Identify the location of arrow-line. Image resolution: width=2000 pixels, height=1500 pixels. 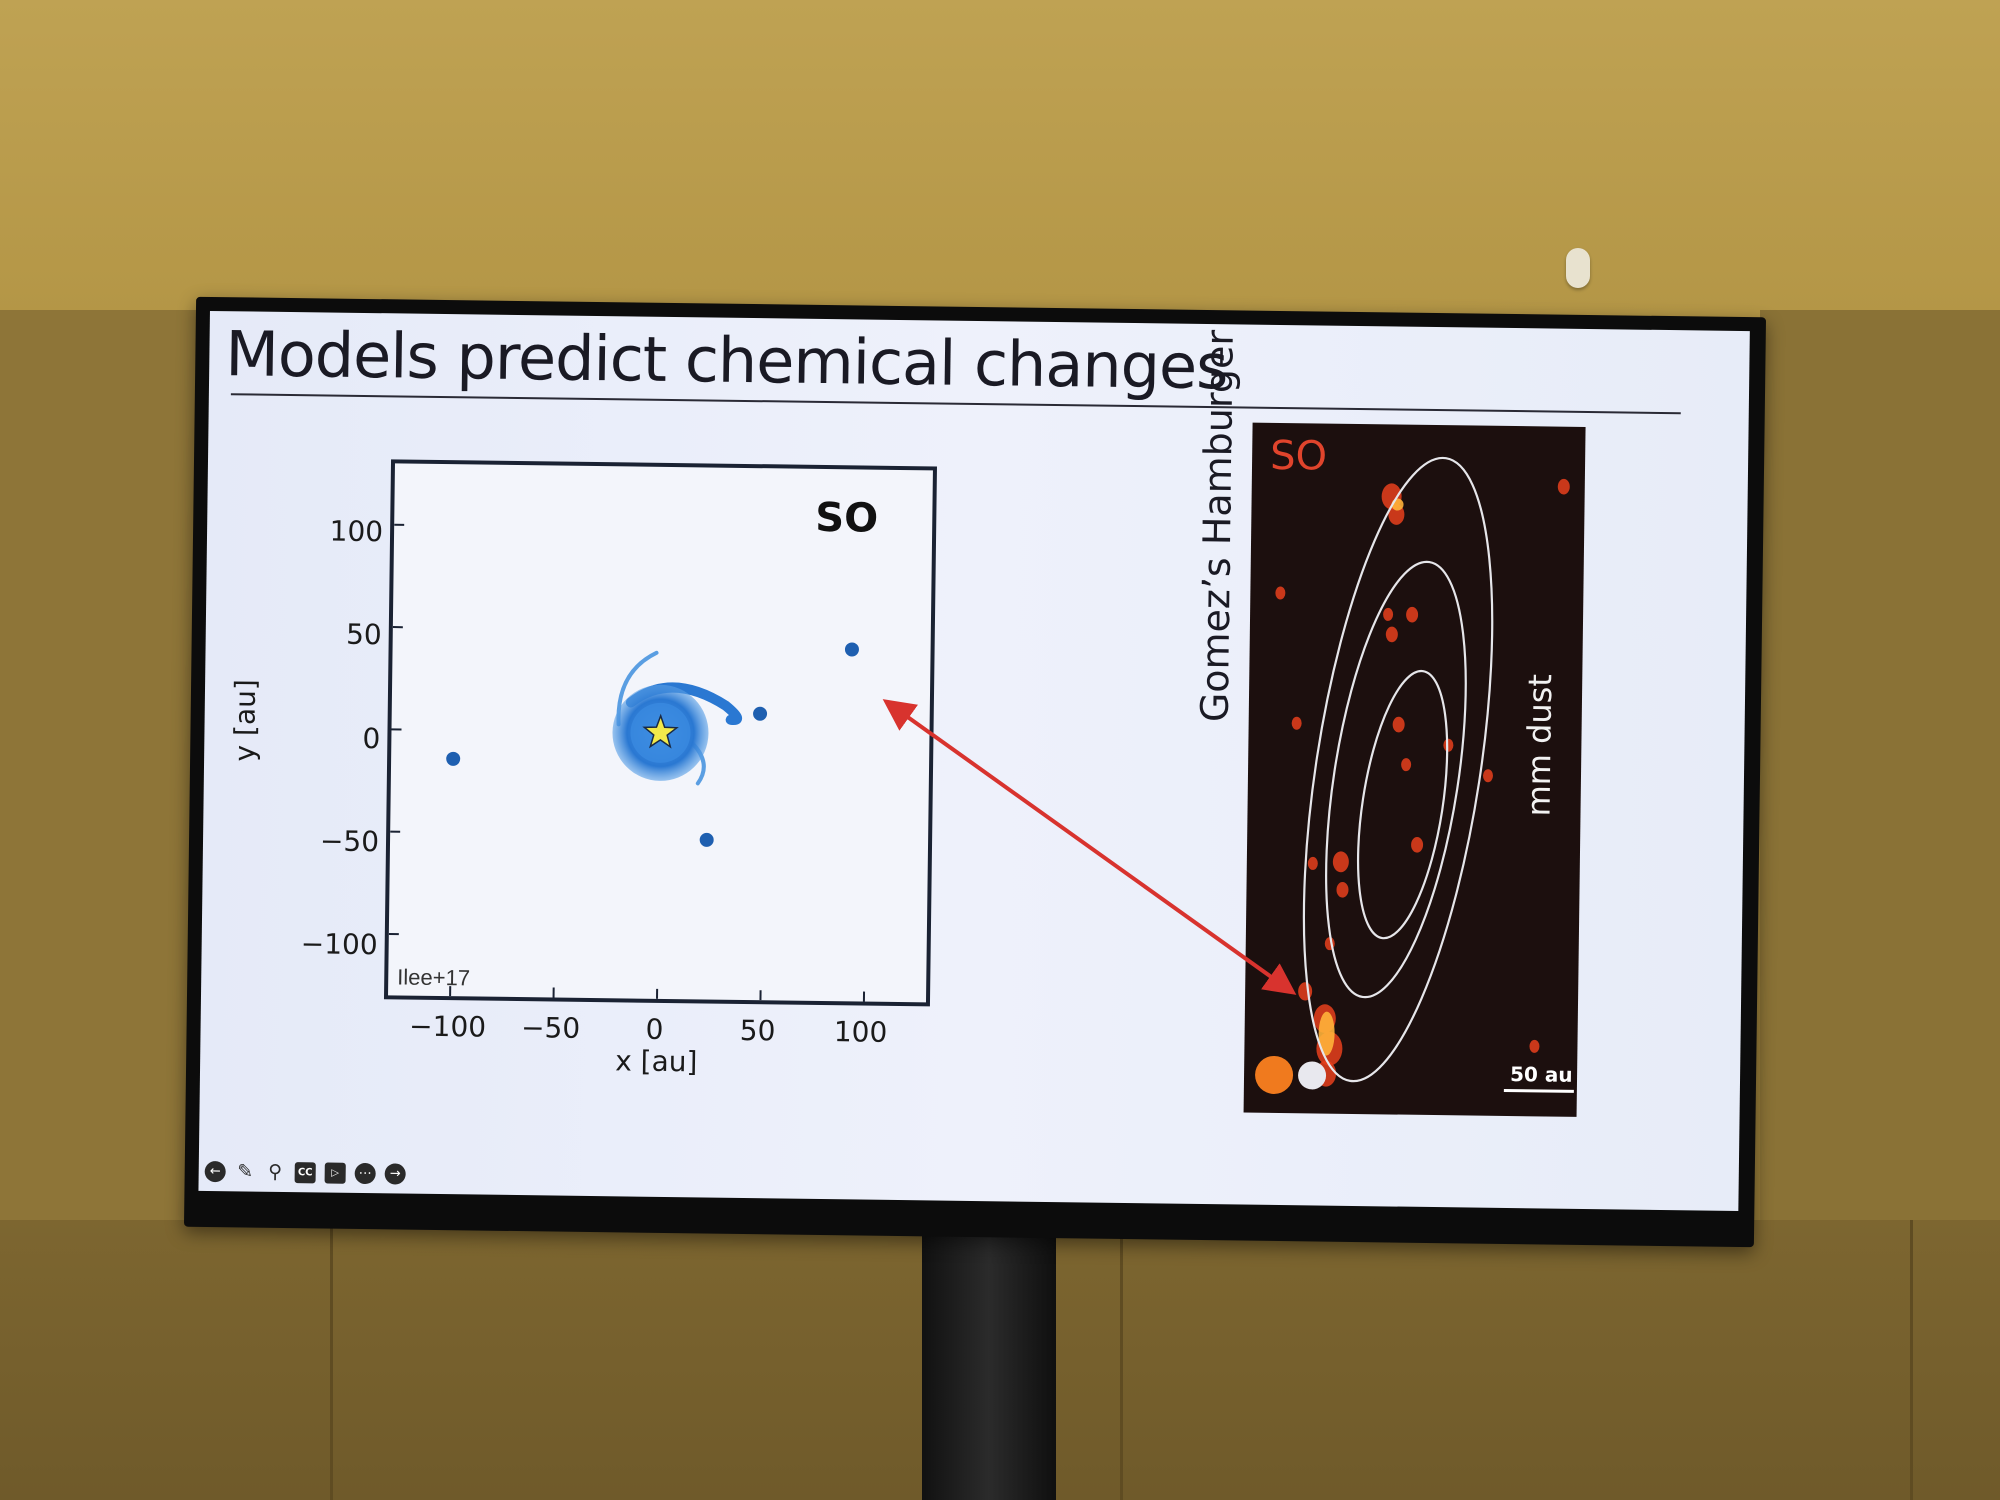
(1089, 847).